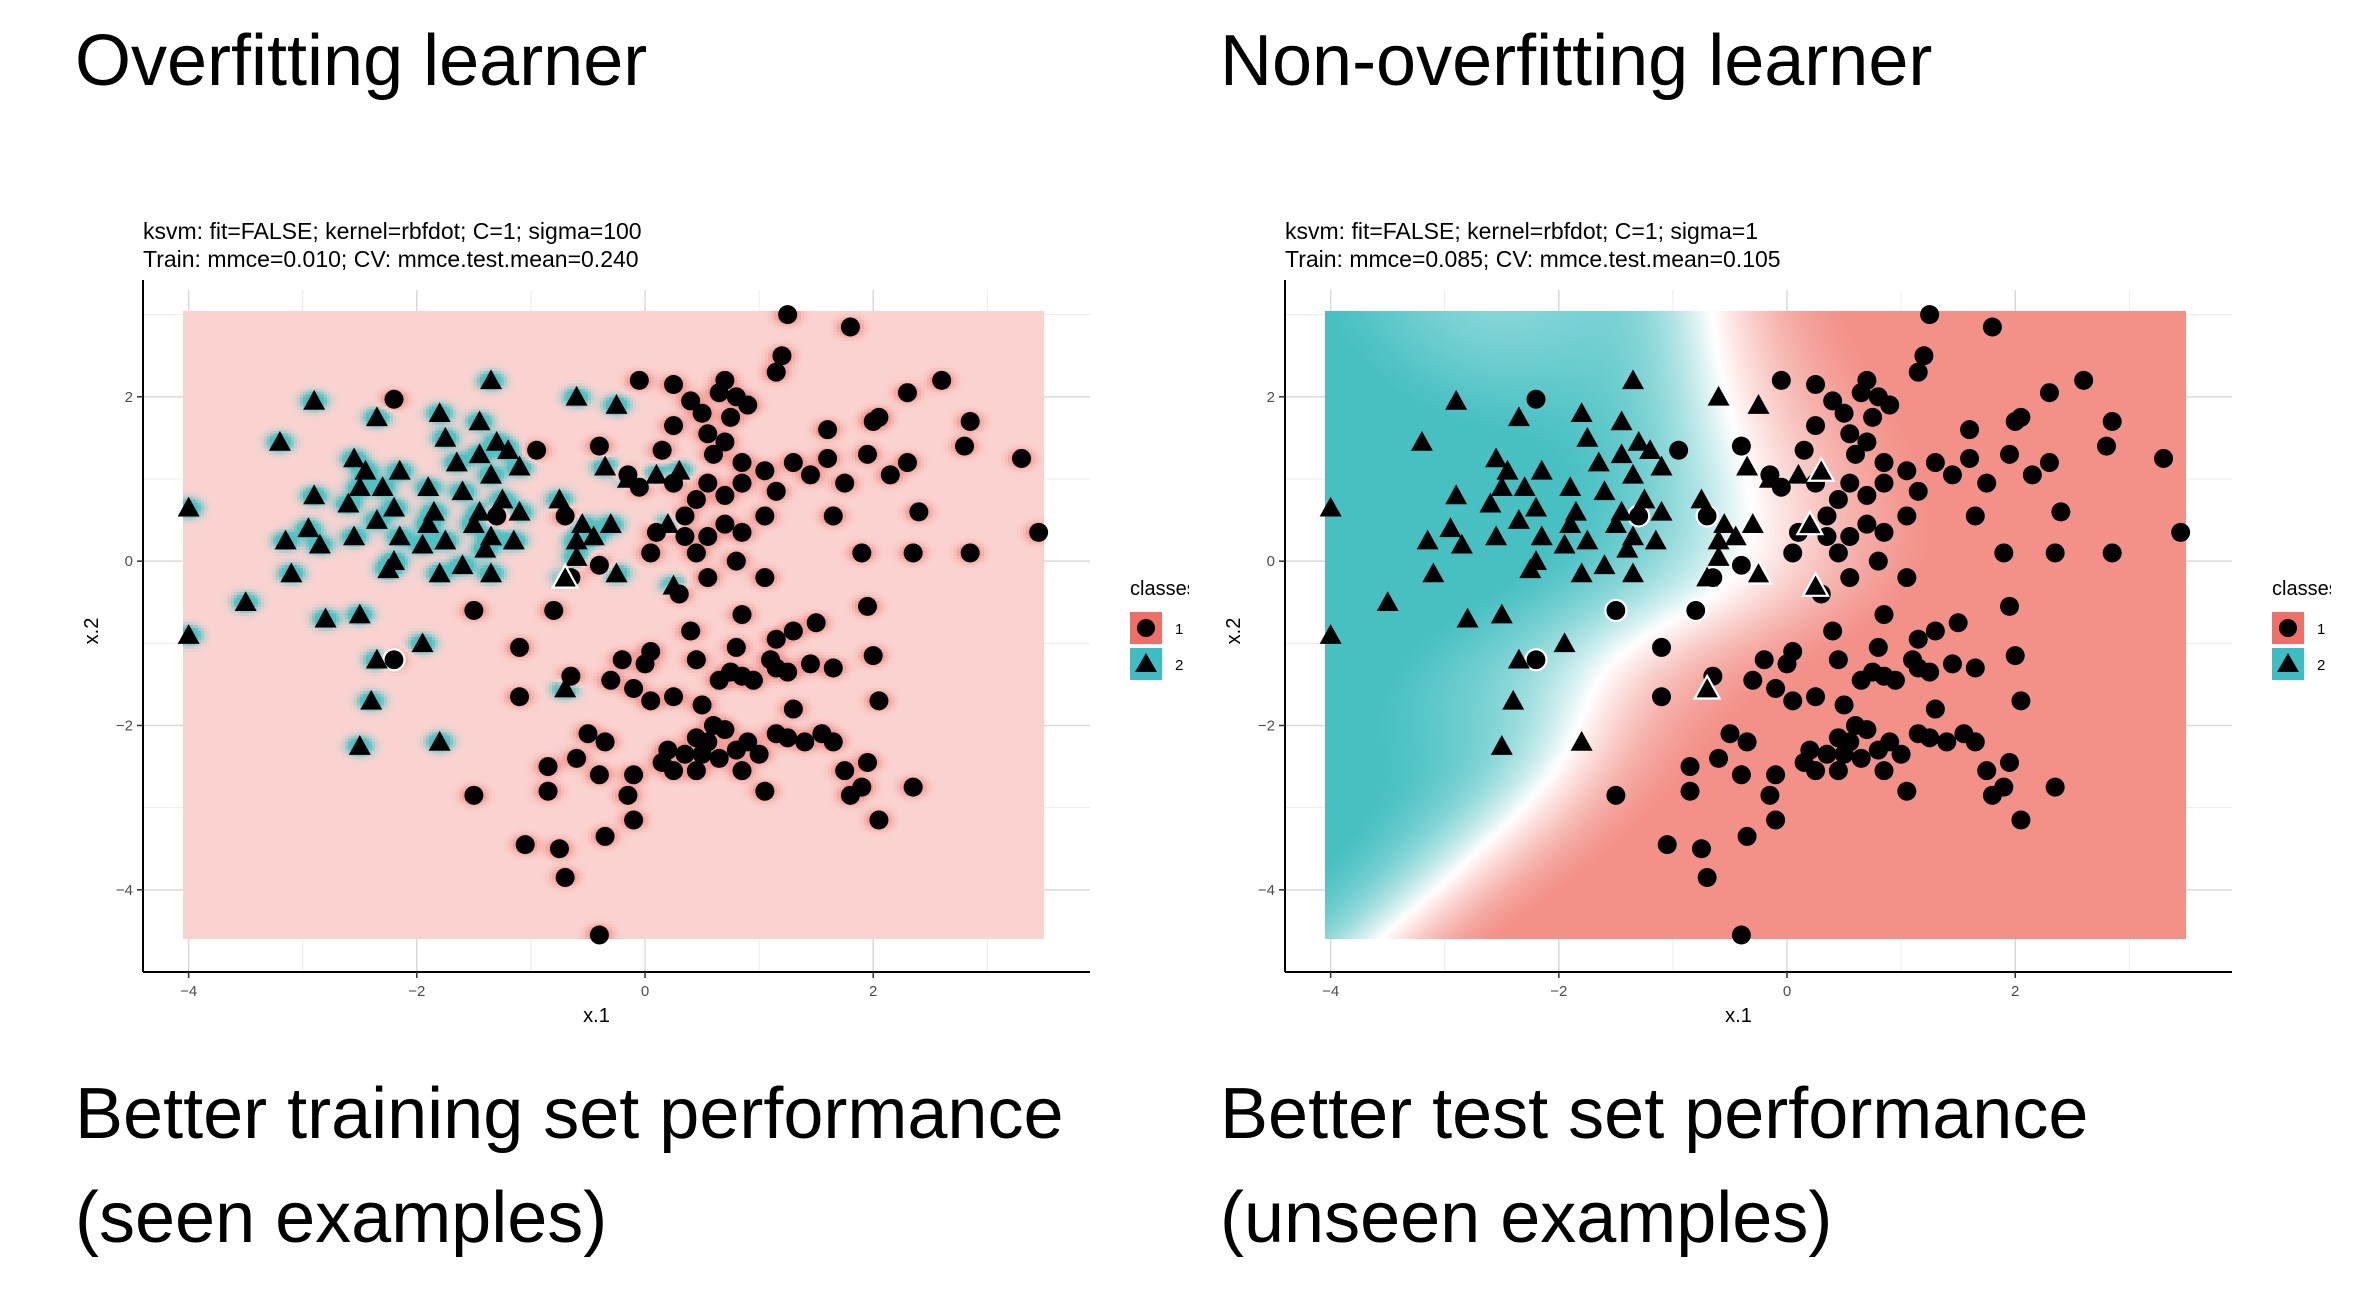  What do you see at coordinates (1576, 61) in the screenshot?
I see `heading-right: Non-overfitting learner` at bounding box center [1576, 61].